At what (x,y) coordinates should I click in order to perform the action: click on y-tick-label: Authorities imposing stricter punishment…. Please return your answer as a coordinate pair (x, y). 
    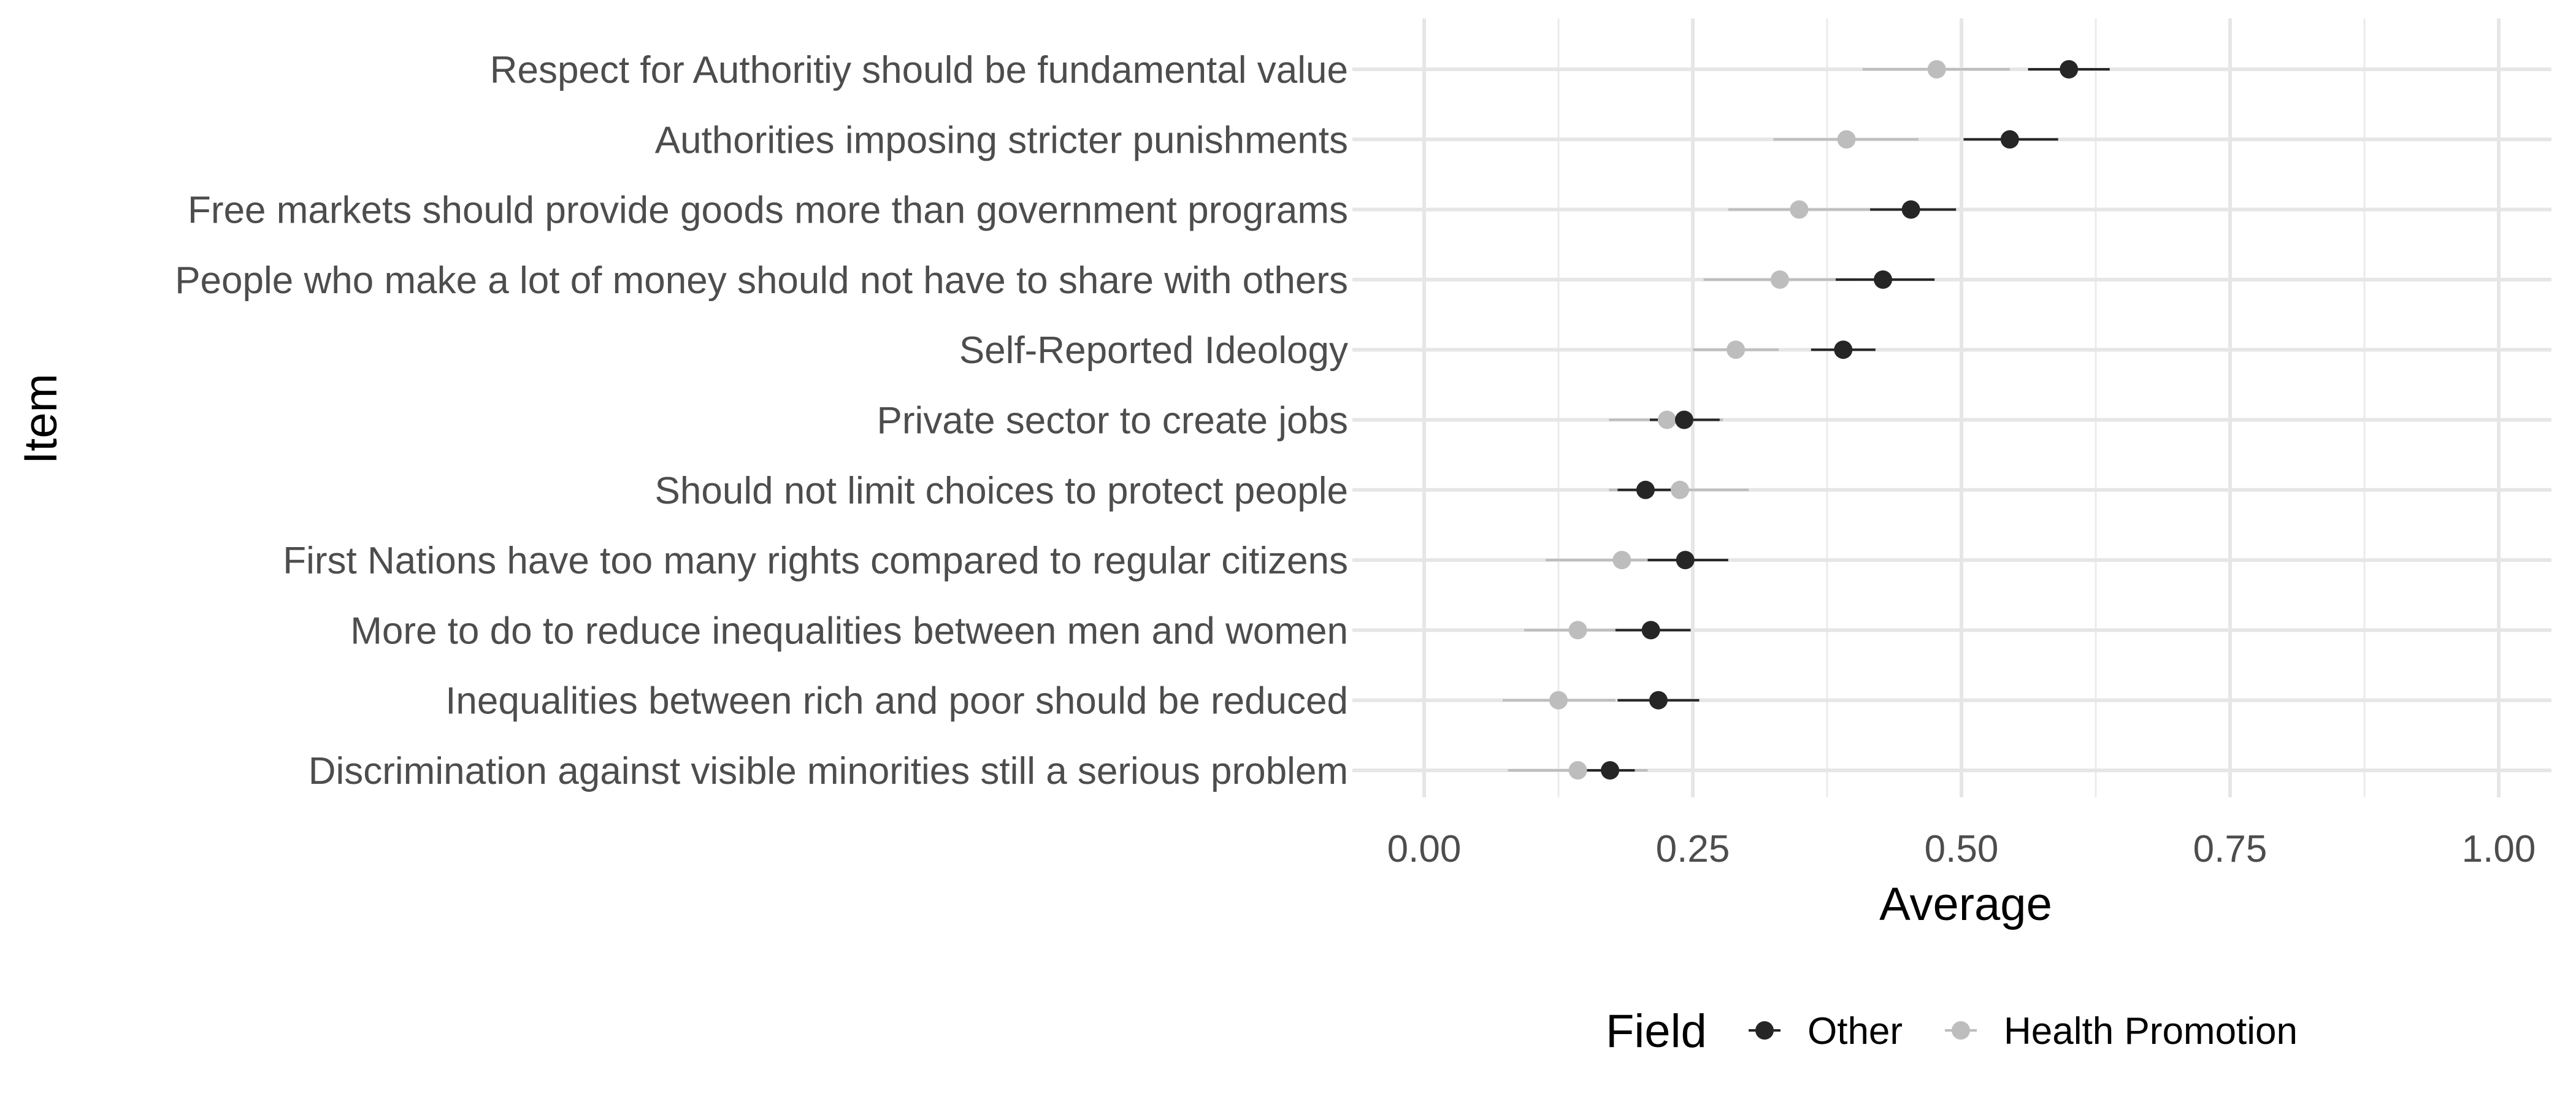
    Looking at the image, I should click on (1001, 140).